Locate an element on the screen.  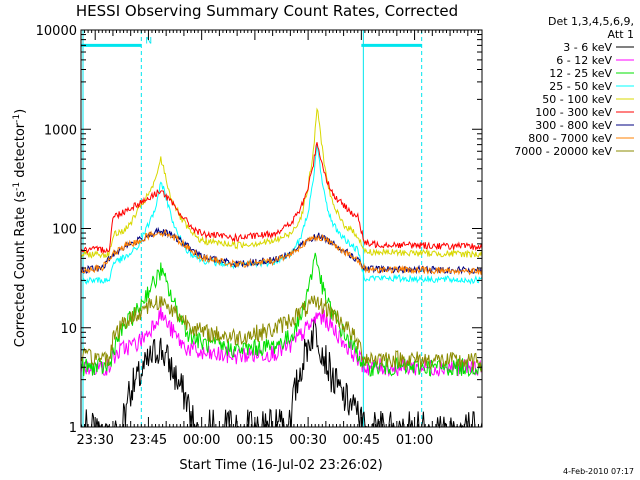
x-tick-label-3: 00:15 is located at coordinates (254, 440).